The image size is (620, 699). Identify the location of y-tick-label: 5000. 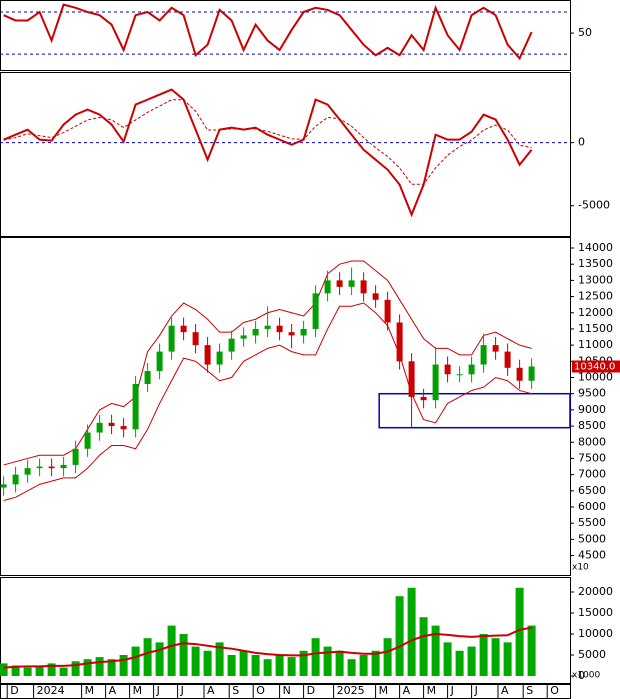
(592, 538).